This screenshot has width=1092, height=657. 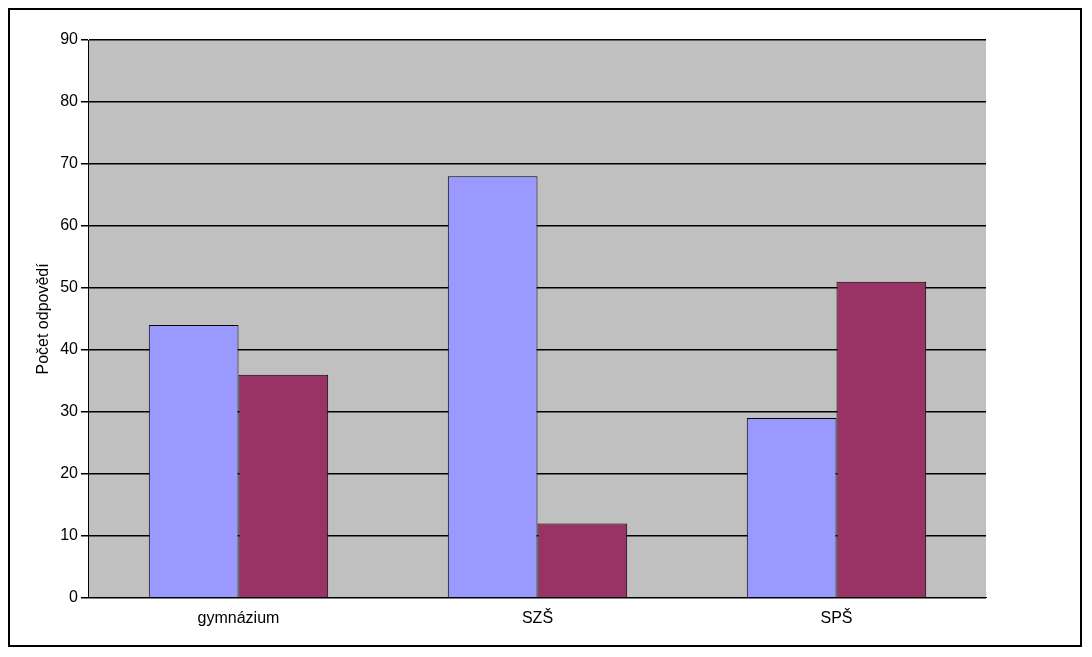 What do you see at coordinates (238, 617) in the screenshot?
I see `x-tick-label: gymnázium` at bounding box center [238, 617].